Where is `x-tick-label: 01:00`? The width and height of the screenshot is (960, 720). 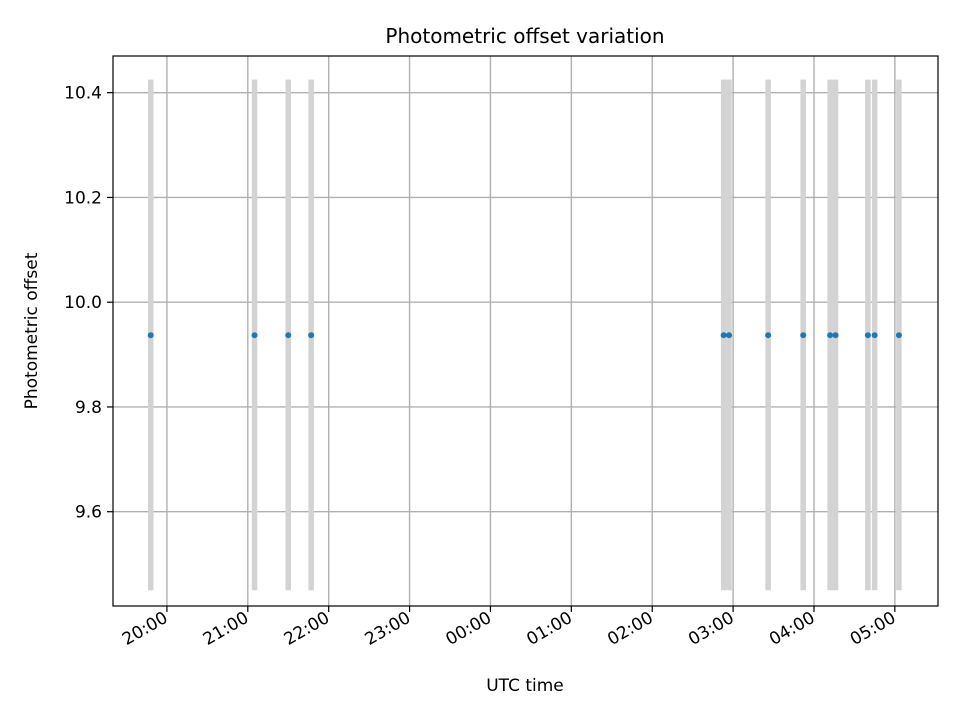 x-tick-label: 01:00 is located at coordinates (549, 629).